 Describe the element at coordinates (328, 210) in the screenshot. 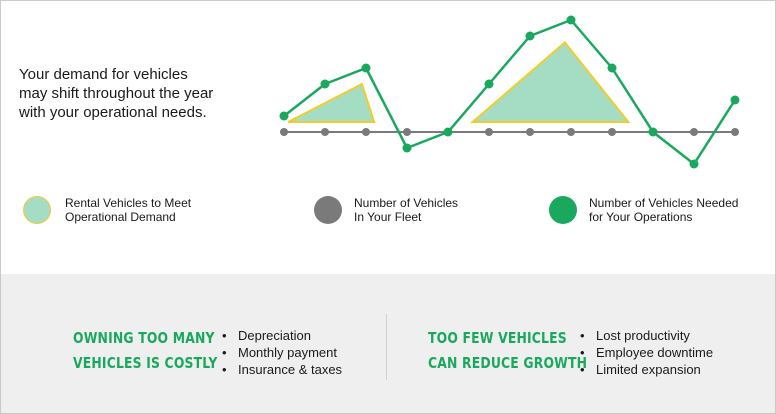

I see `fleet-swatch-icon` at that location.